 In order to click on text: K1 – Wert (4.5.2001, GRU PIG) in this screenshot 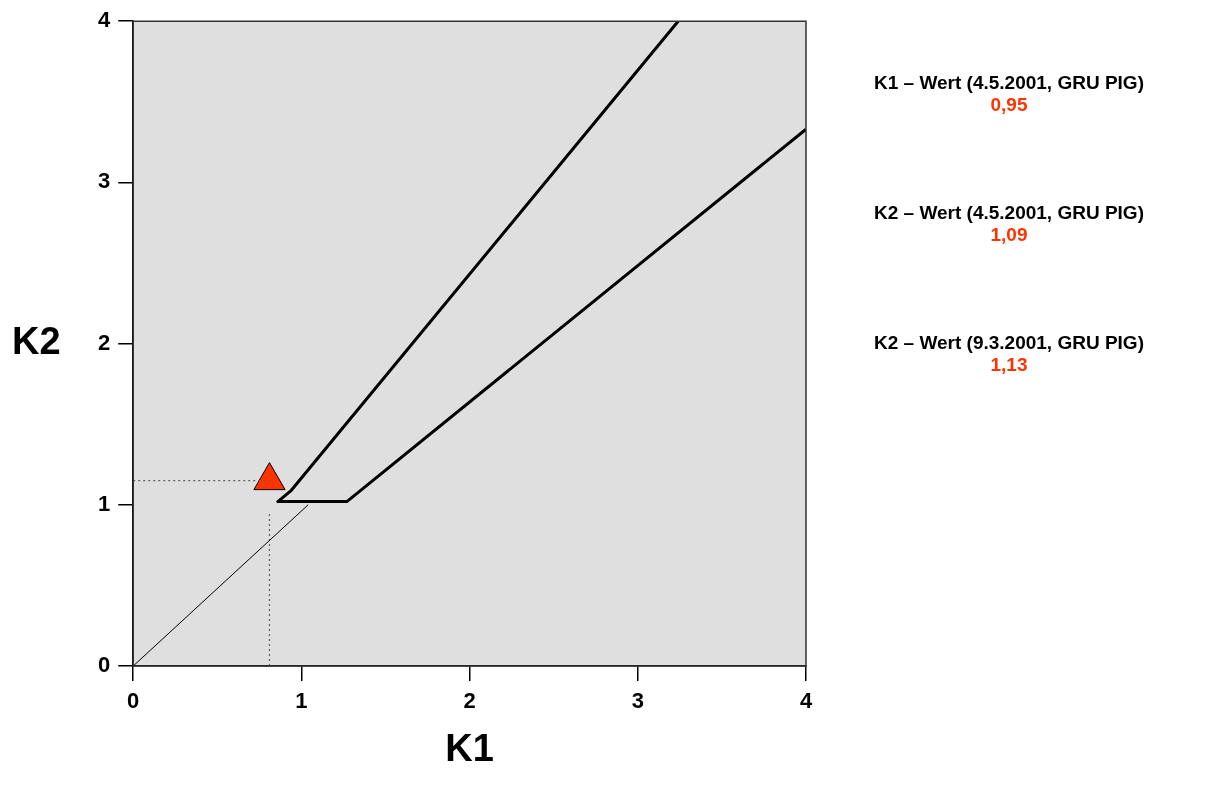, I will do `click(1009, 83)`.